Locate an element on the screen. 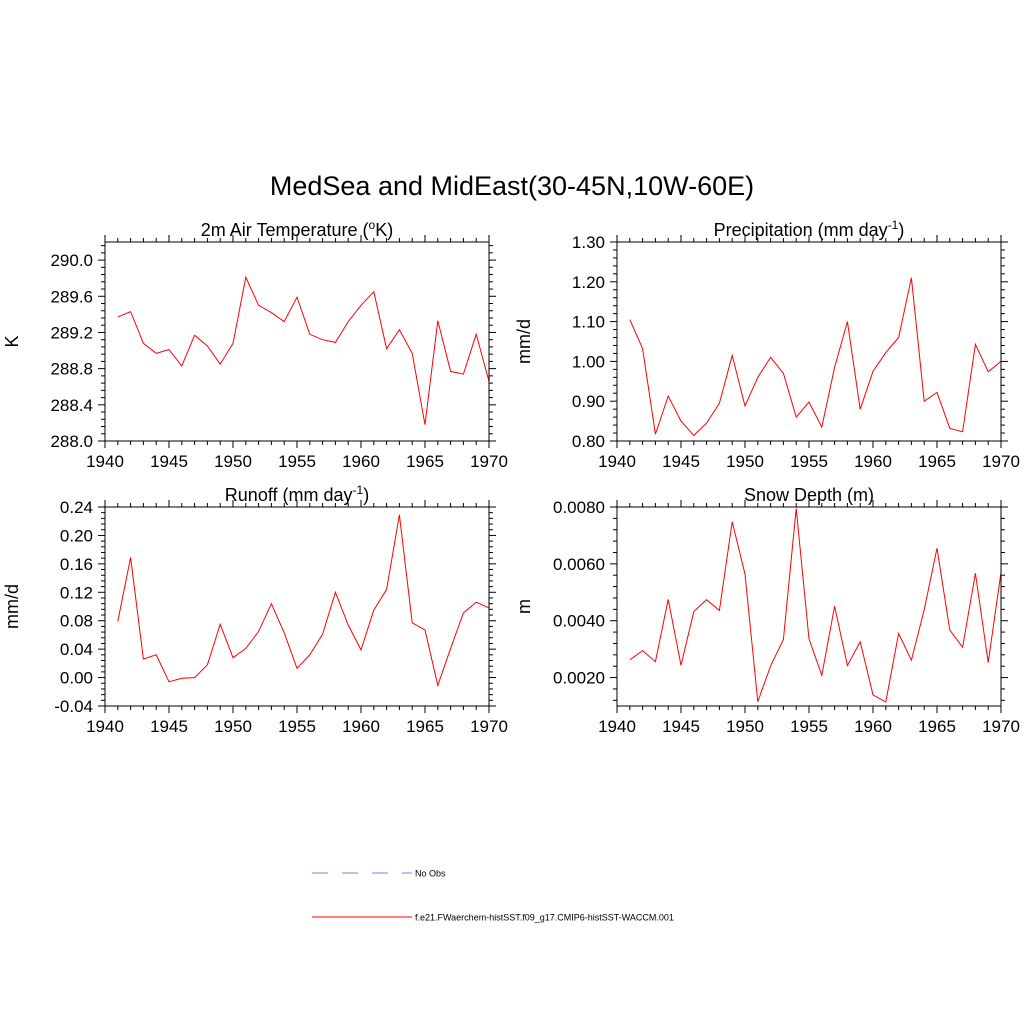  y-tick-label: 1.30 is located at coordinates (588, 242).